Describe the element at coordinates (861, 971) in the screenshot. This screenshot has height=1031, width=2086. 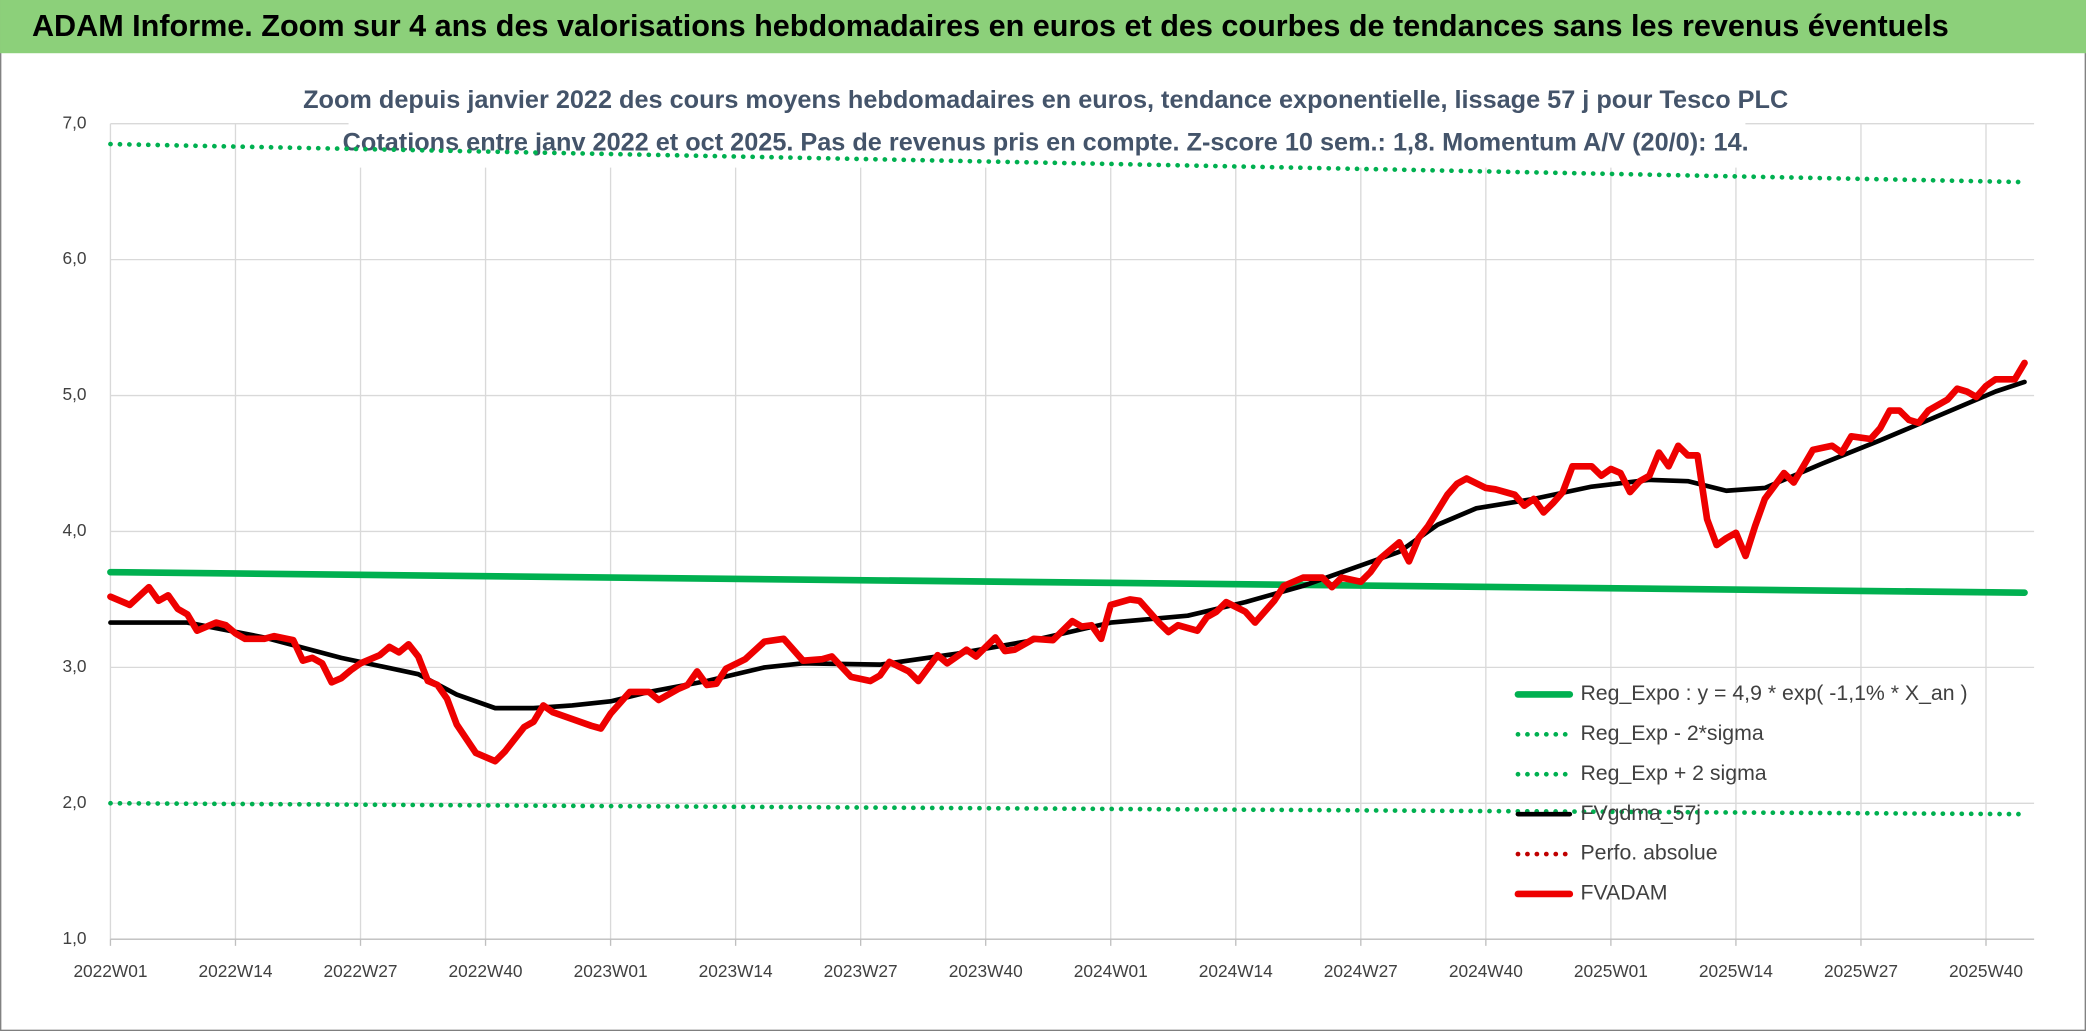
I see `x-tick-label: 2023W27` at that location.